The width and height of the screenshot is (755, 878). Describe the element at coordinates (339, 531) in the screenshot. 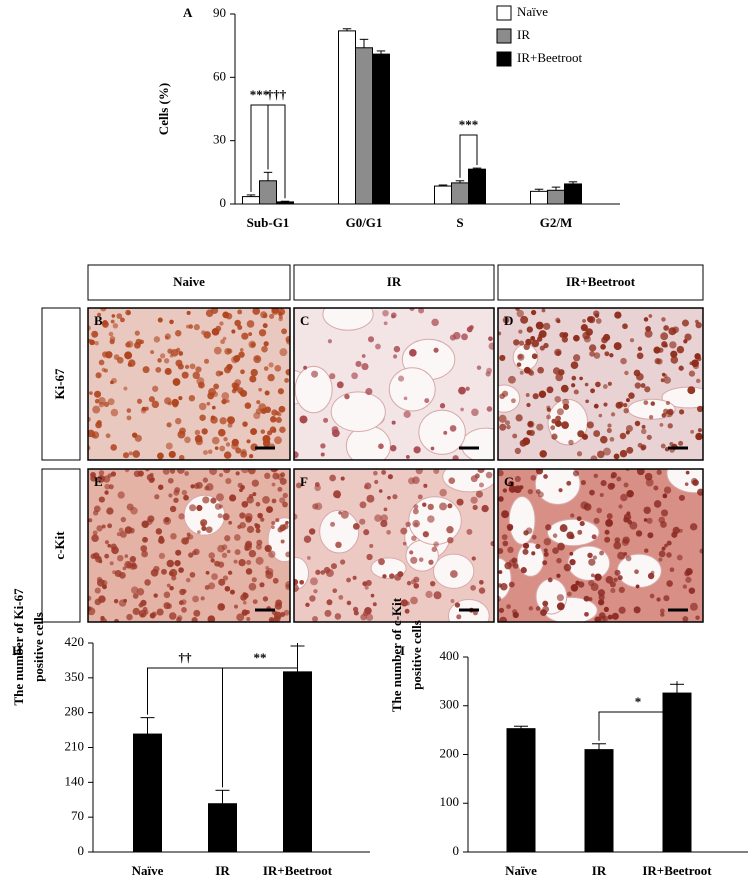

I see `fat-cell` at that location.